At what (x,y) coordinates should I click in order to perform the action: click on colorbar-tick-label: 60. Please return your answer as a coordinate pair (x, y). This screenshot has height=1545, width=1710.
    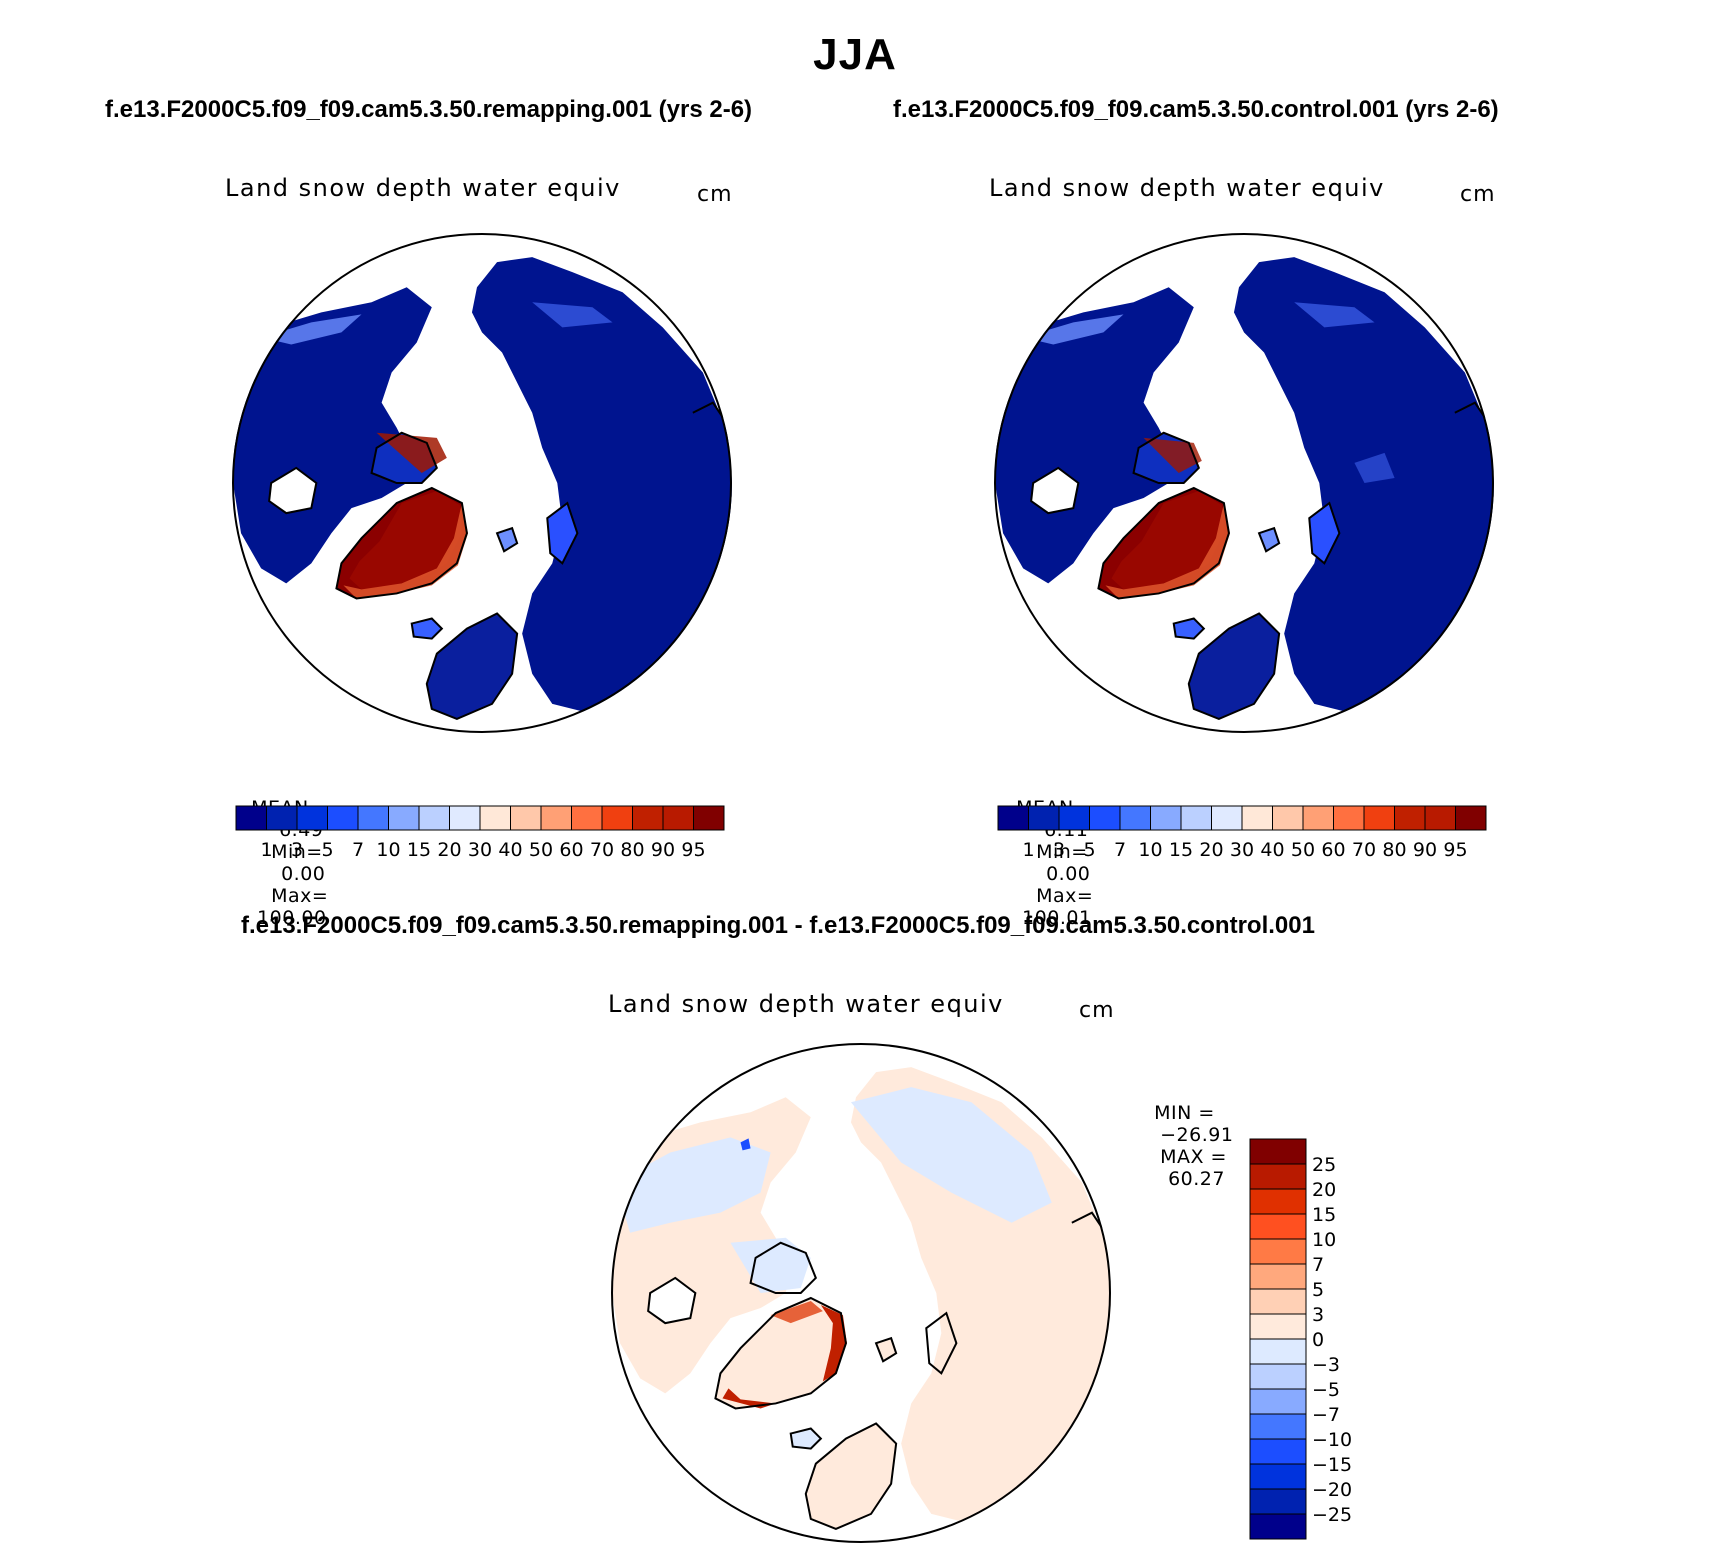
    Looking at the image, I should click on (1333, 850).